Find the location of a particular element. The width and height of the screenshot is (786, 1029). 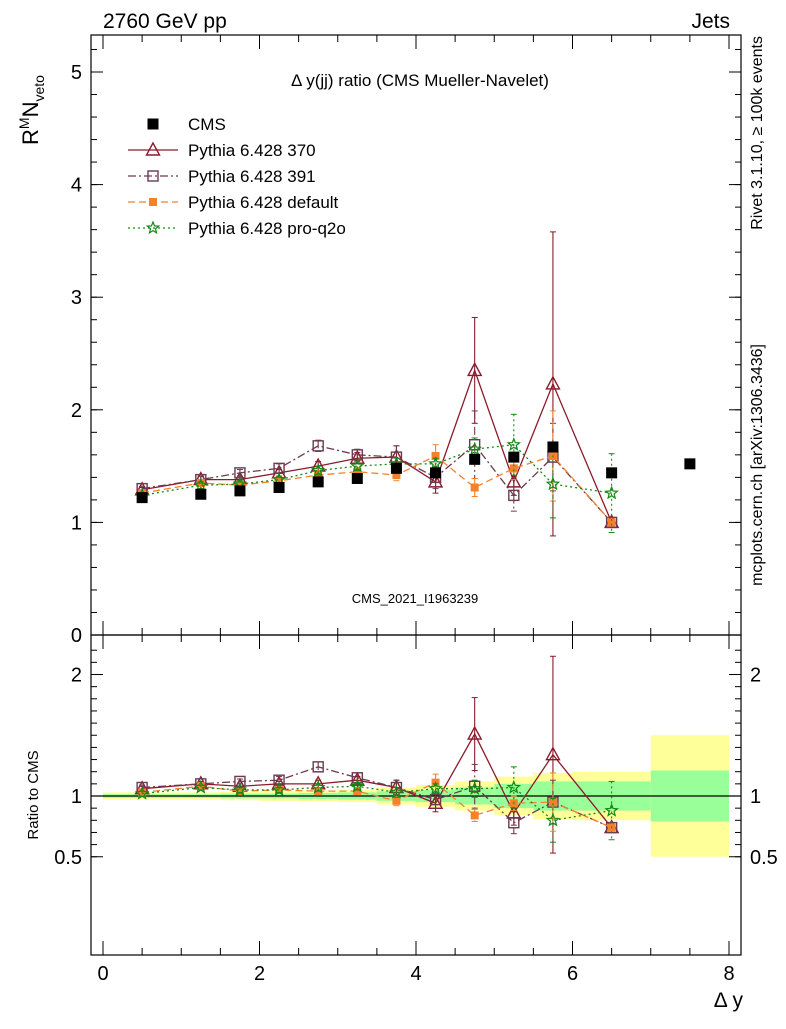

legend-label: Pythia 6.428 370 is located at coordinates (252, 150).